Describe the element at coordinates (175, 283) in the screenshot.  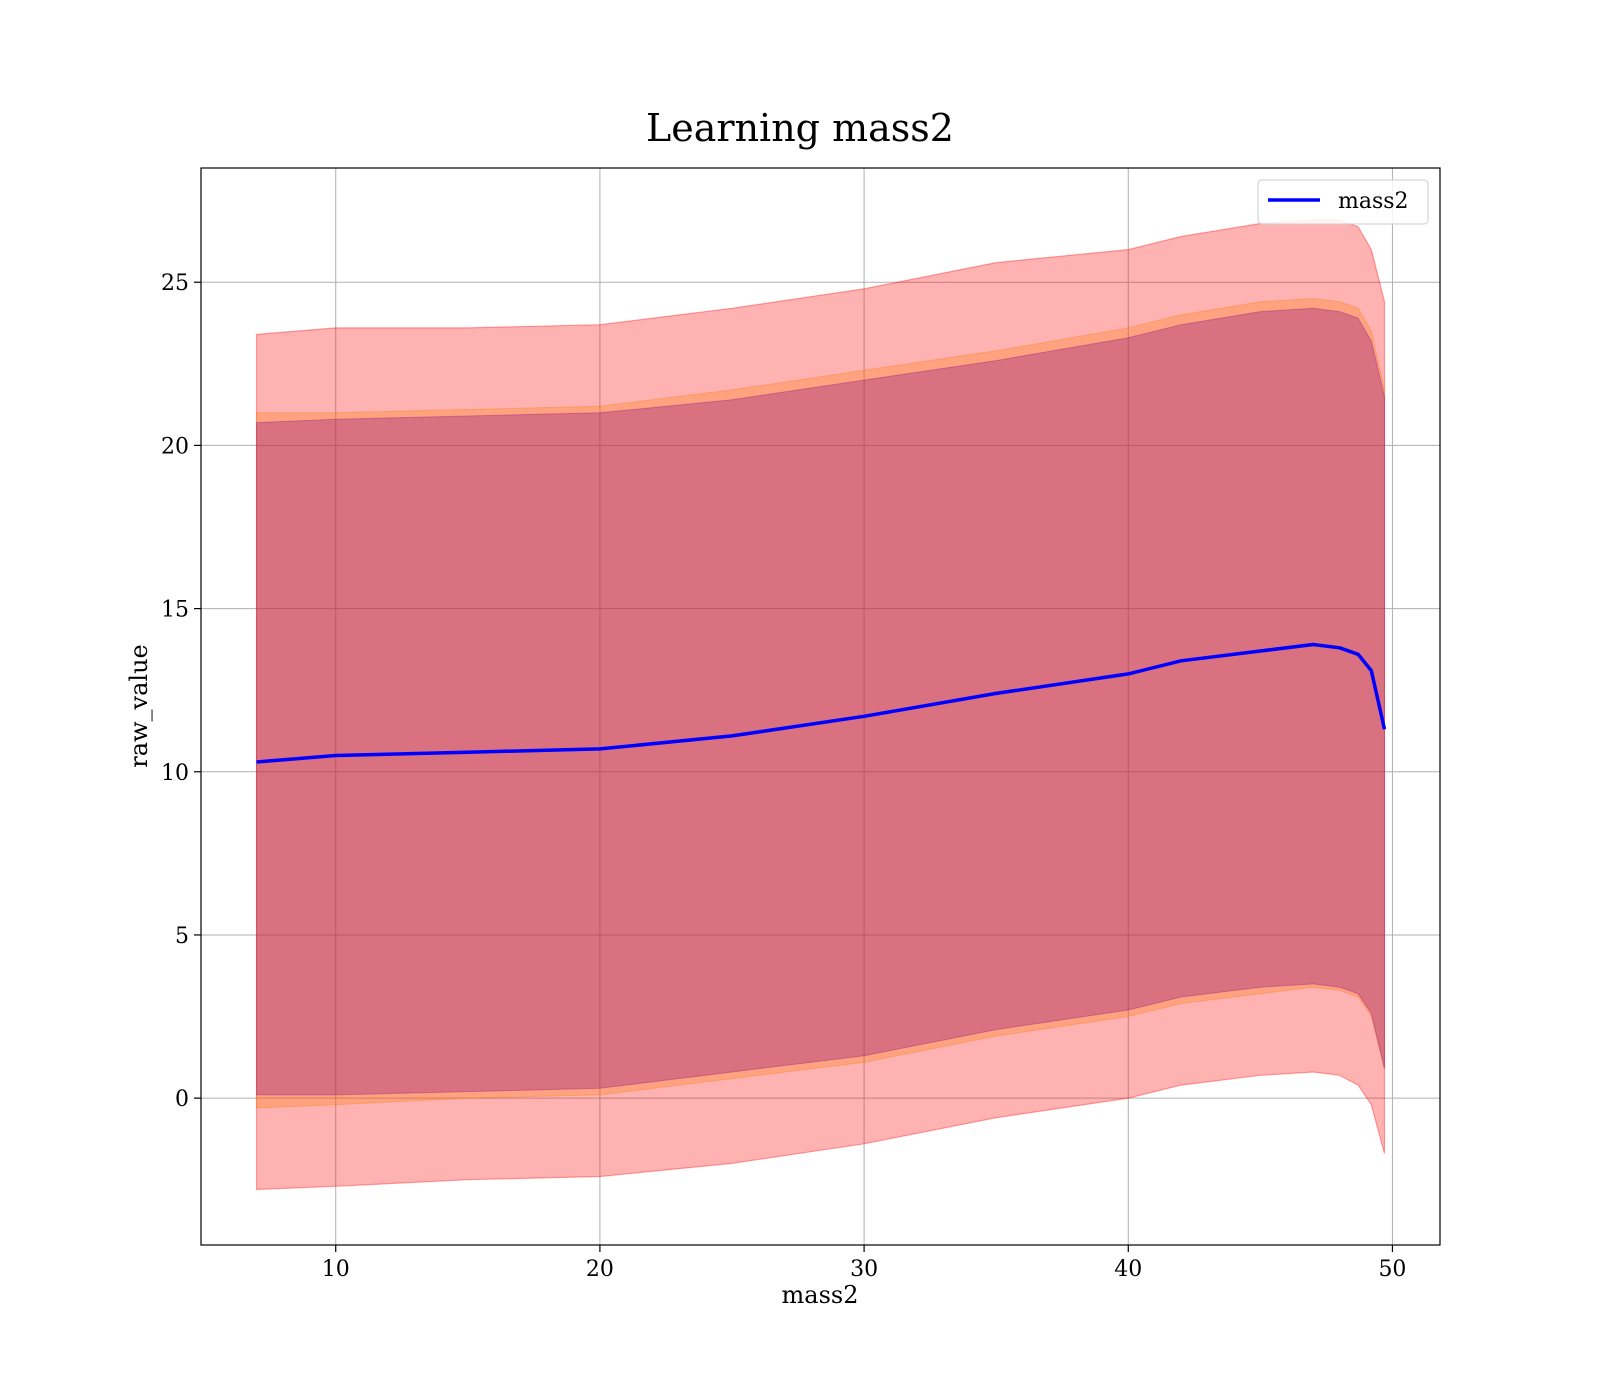
I see `y-tick-label: 25` at that location.